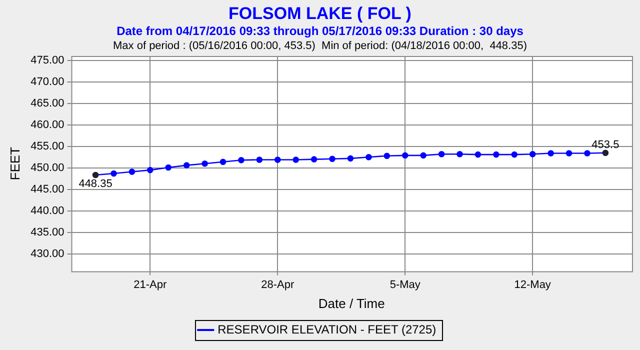 The width and height of the screenshot is (640, 350). Describe the element at coordinates (47, 189) in the screenshot. I see `y-tick-label: 445.00` at that location.